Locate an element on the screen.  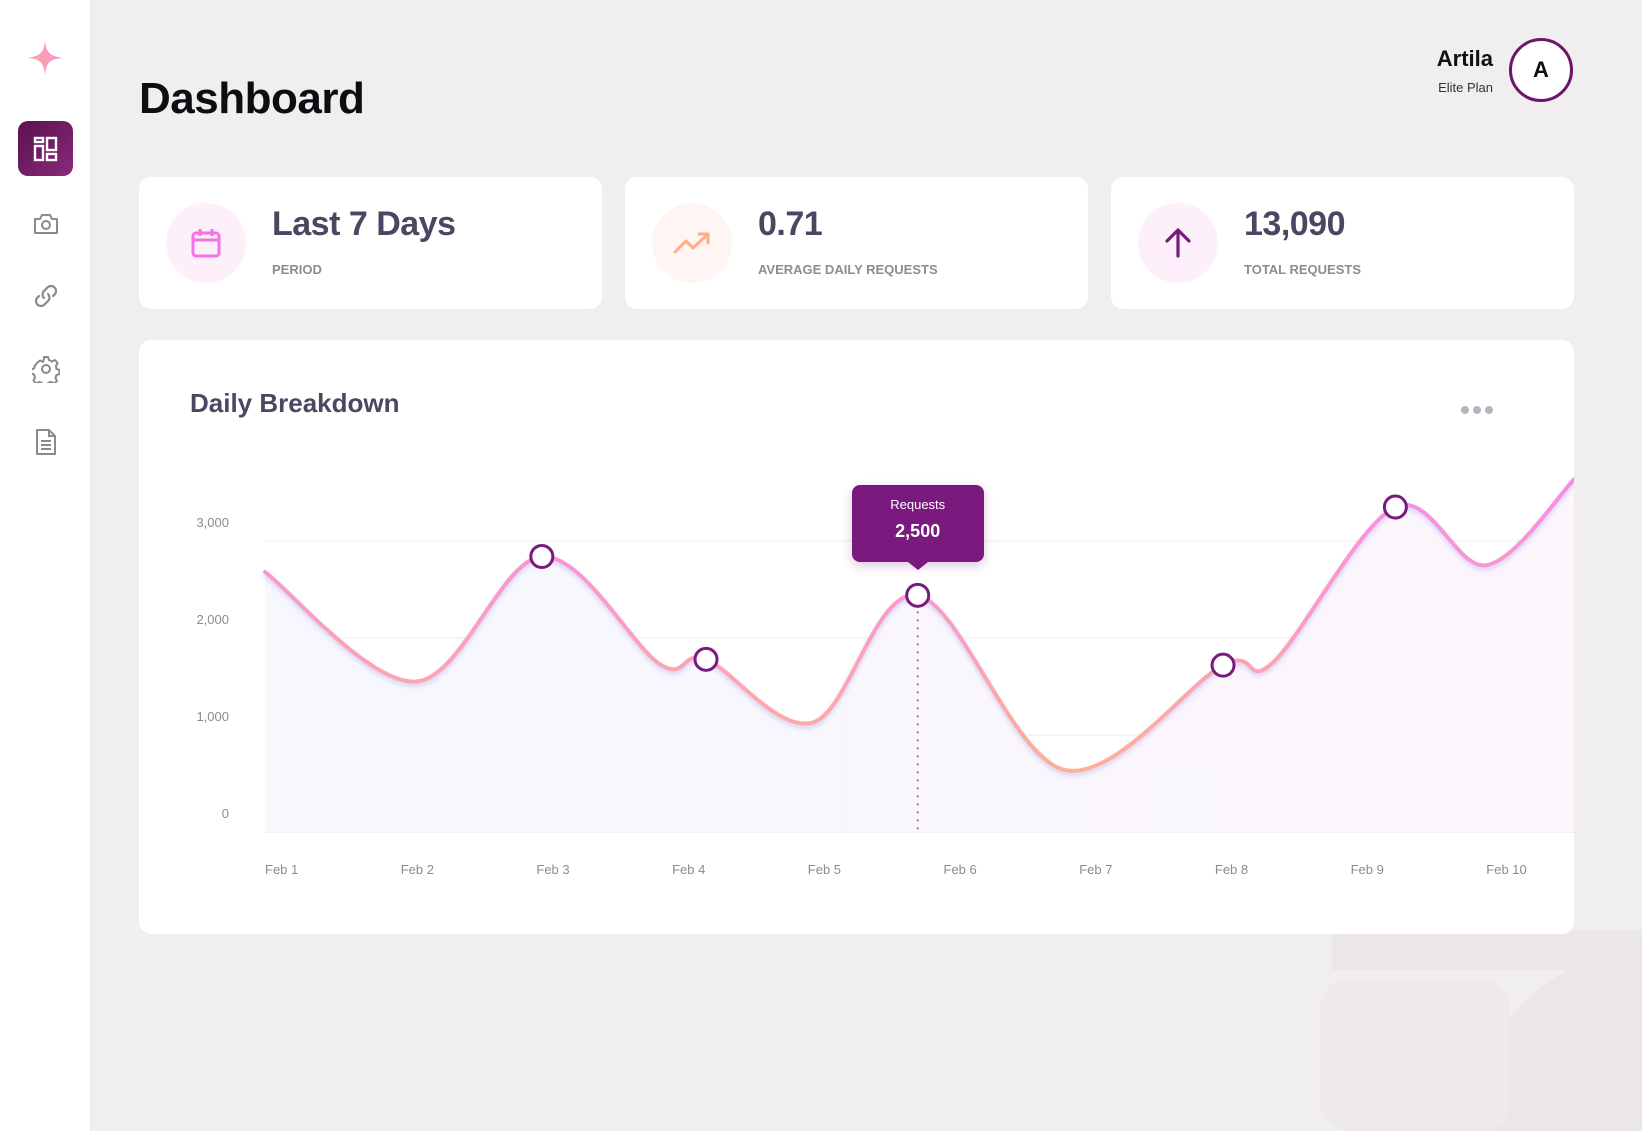
x-tick-label: Feb 7 is located at coordinates (1095, 869).